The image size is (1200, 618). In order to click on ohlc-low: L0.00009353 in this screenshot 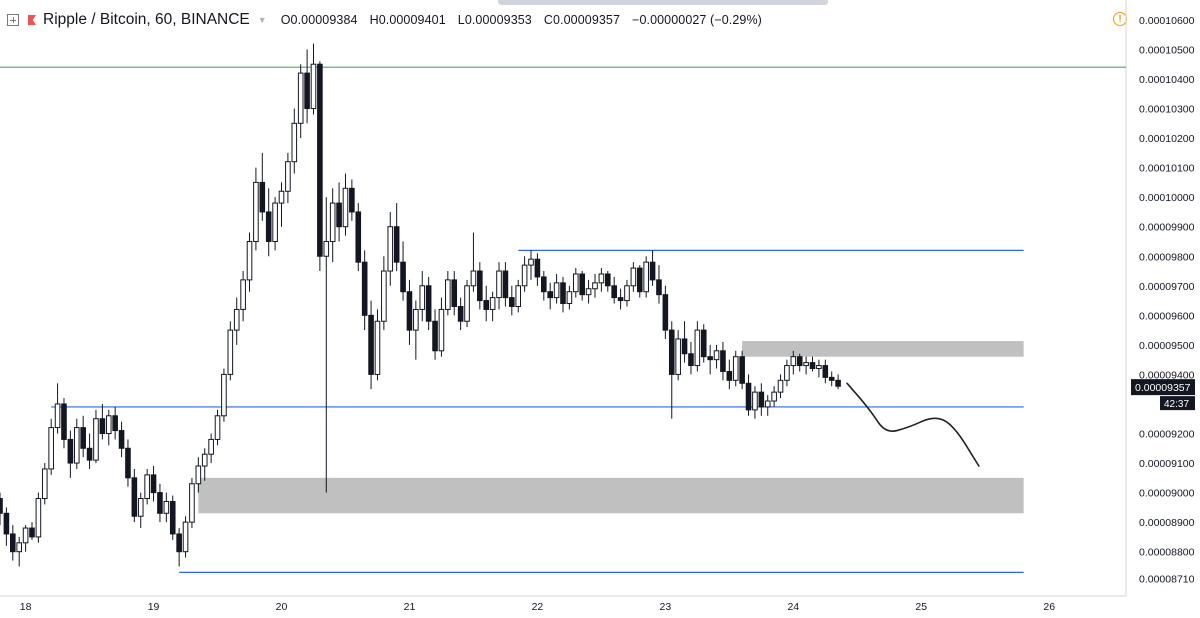, I will do `click(495, 20)`.